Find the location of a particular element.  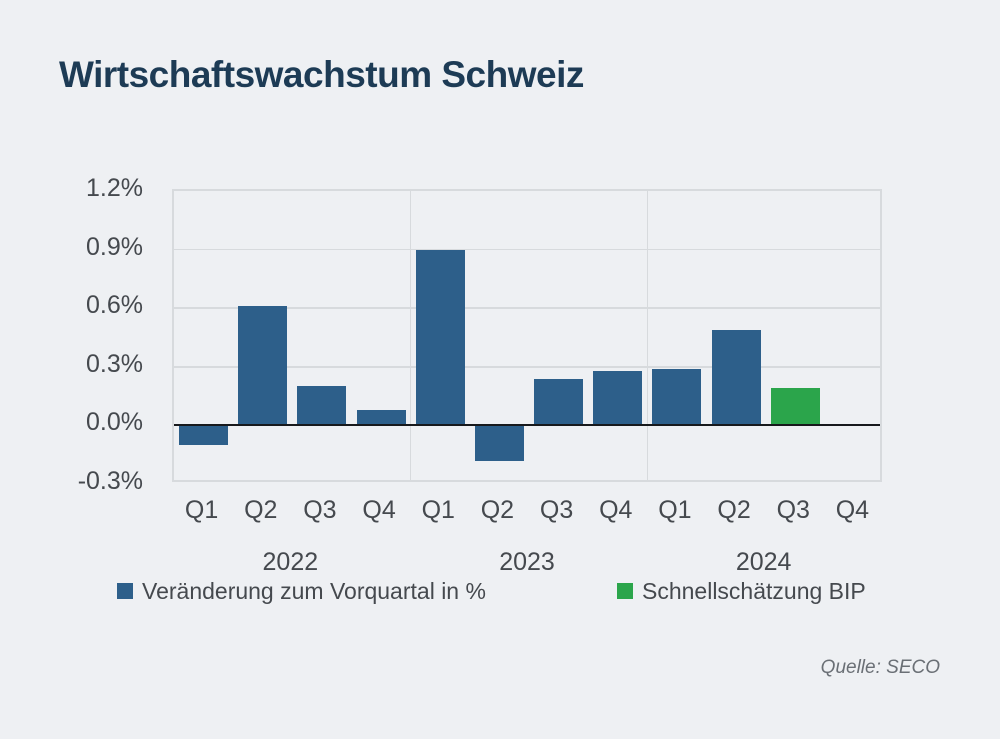

year-label-2023: 2023 is located at coordinates (527, 562).